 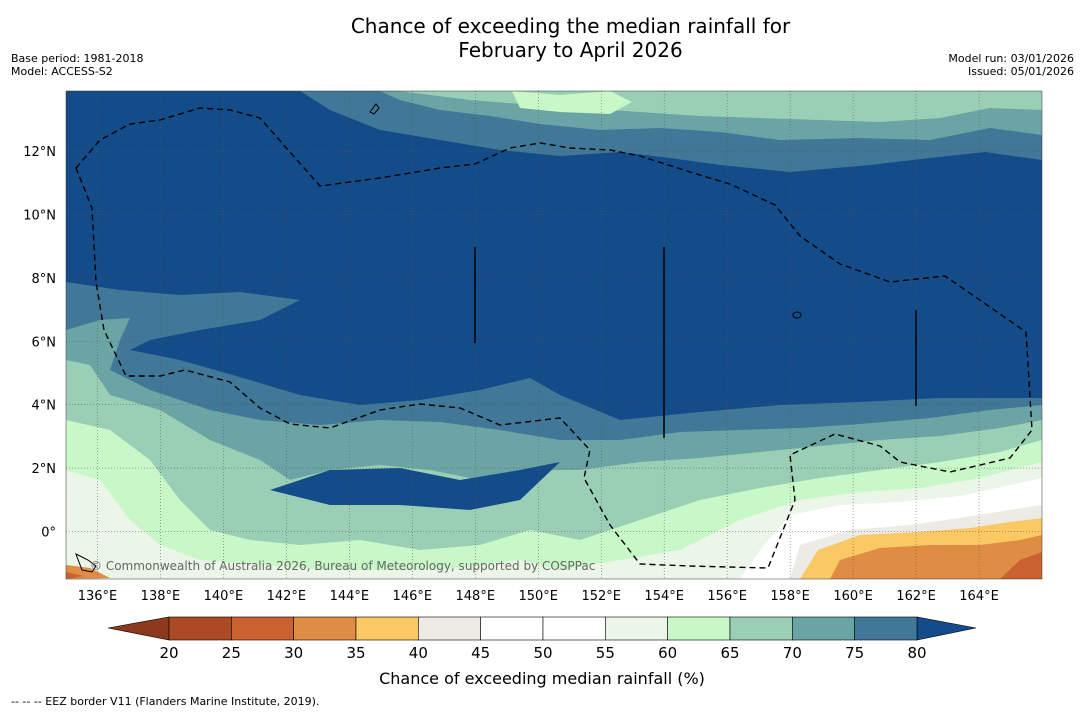 What do you see at coordinates (664, 596) in the screenshot?
I see `longitude-tick-label: 154°E` at bounding box center [664, 596].